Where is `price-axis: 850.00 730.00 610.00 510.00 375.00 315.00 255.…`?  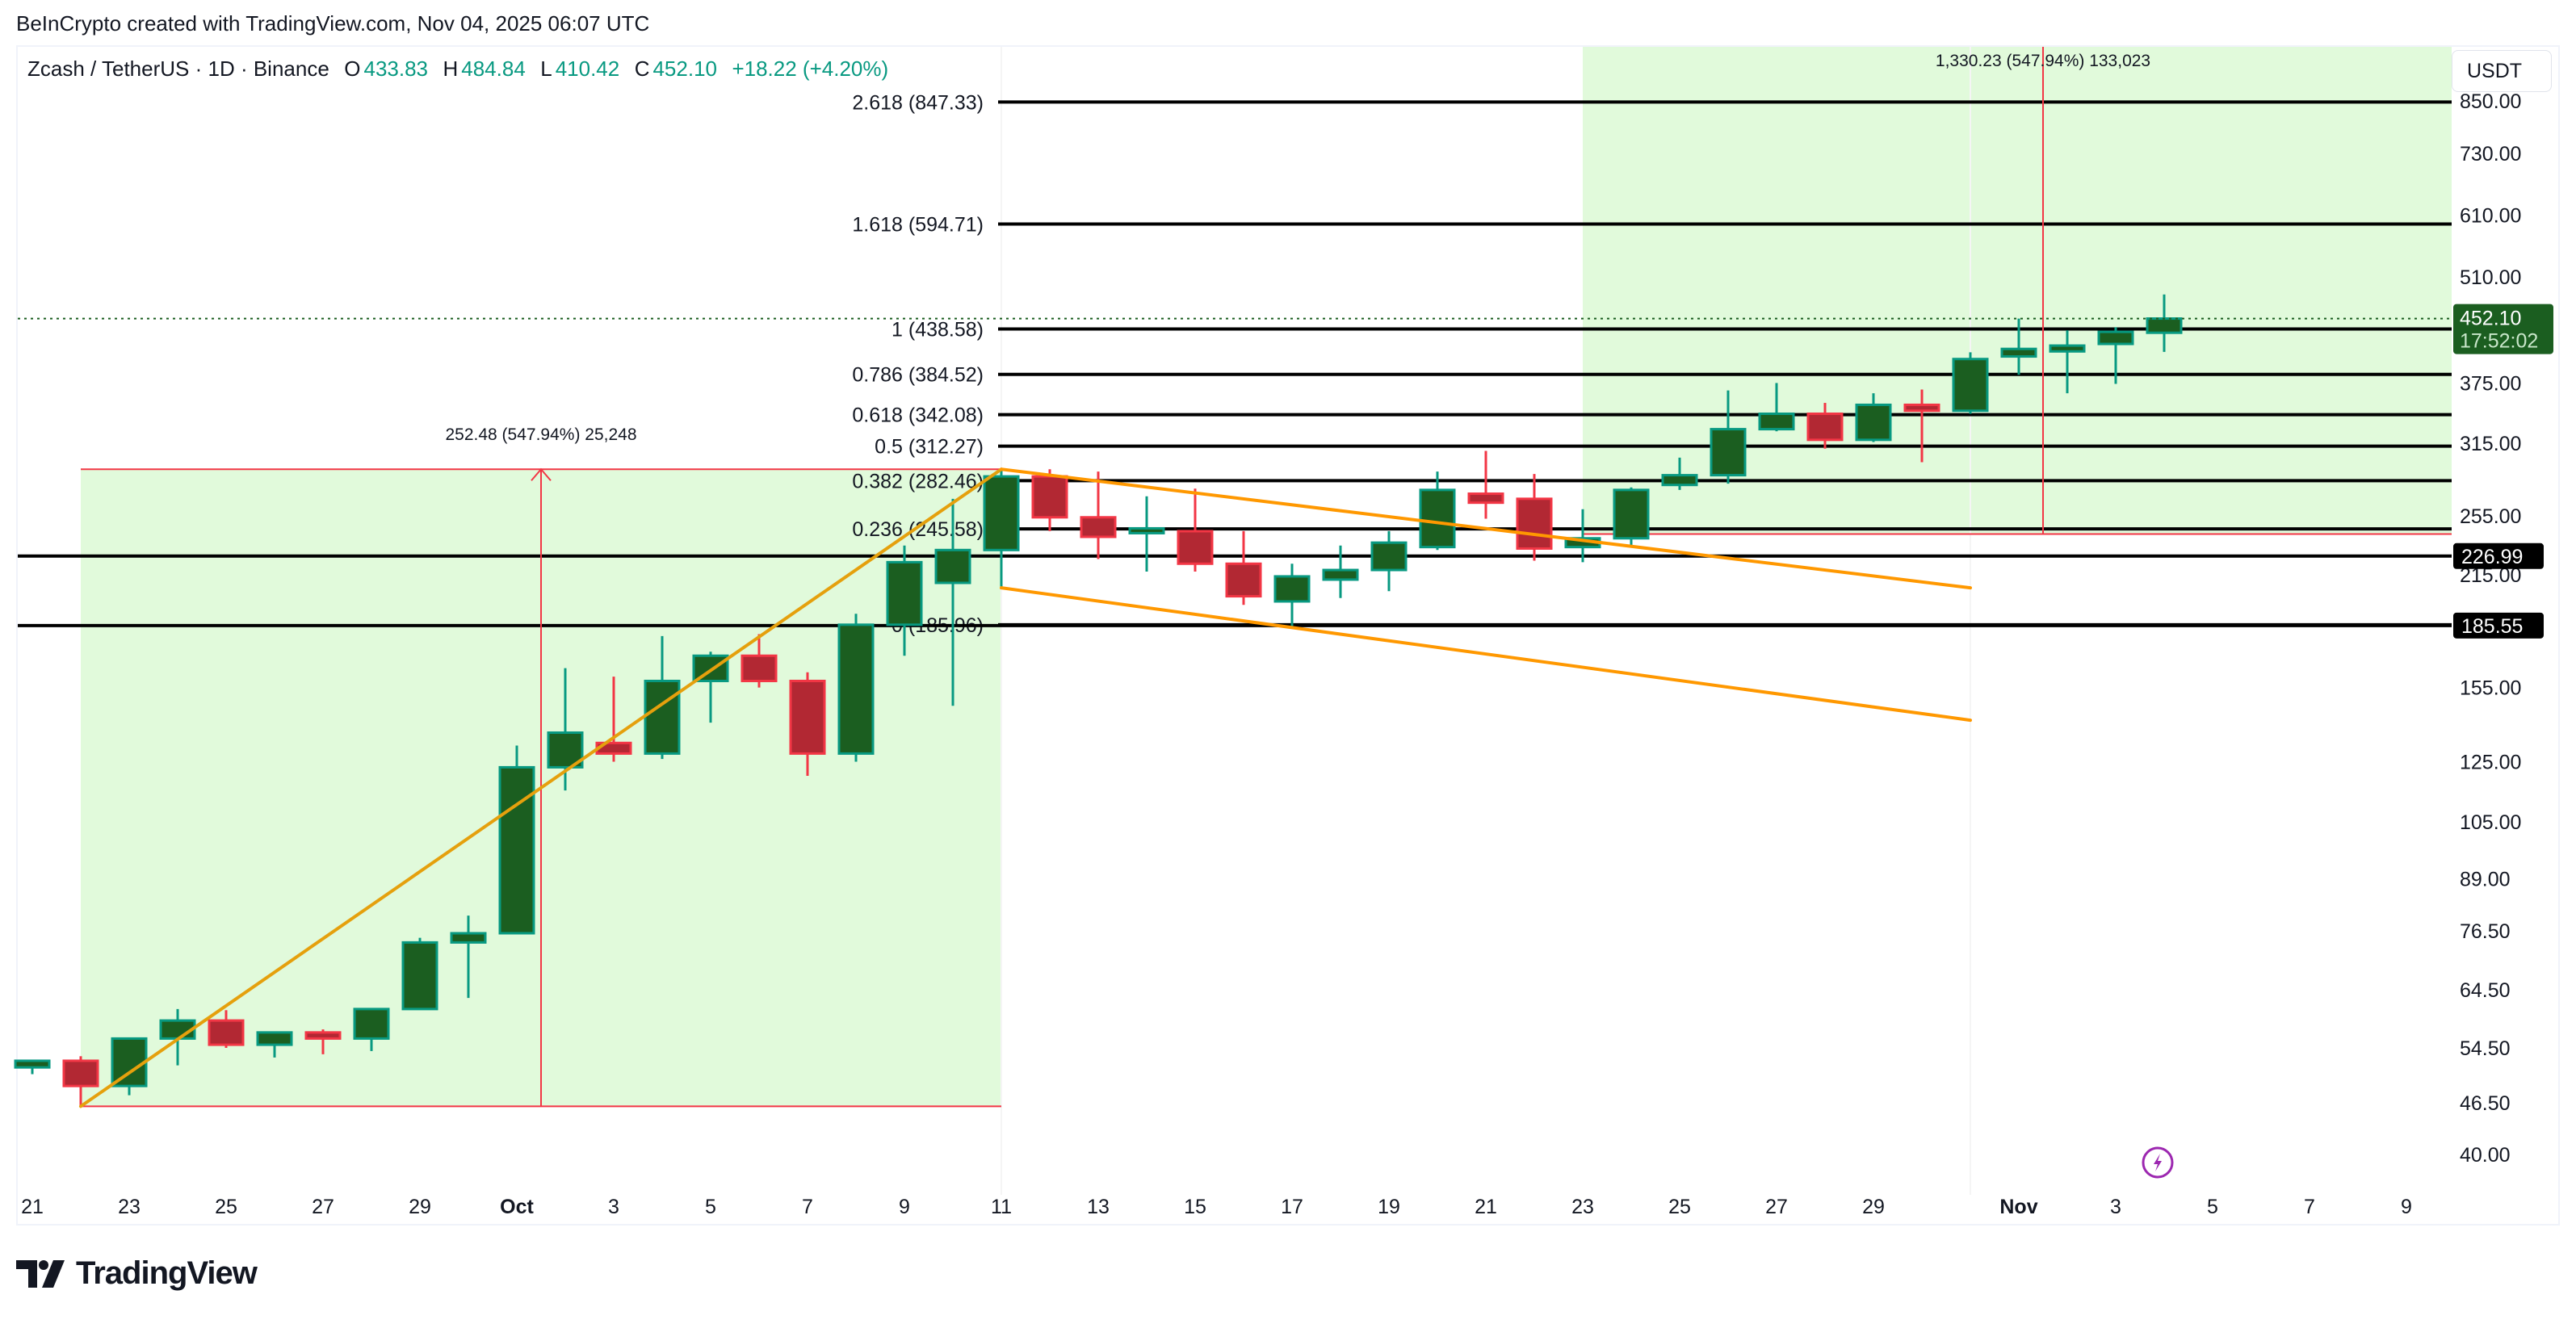 price-axis: 850.00 730.00 610.00 510.00 375.00 315.00 255.… is located at coordinates (2504, 621).